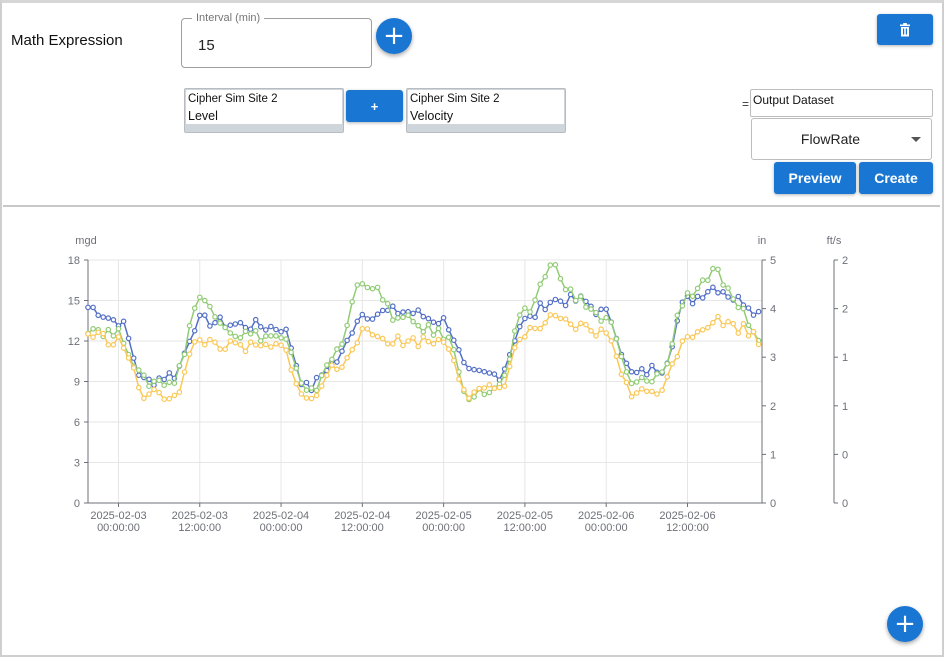 The image size is (944, 657). What do you see at coordinates (845, 358) in the screenshot?
I see `y-tick-label-far-right: 1` at bounding box center [845, 358].